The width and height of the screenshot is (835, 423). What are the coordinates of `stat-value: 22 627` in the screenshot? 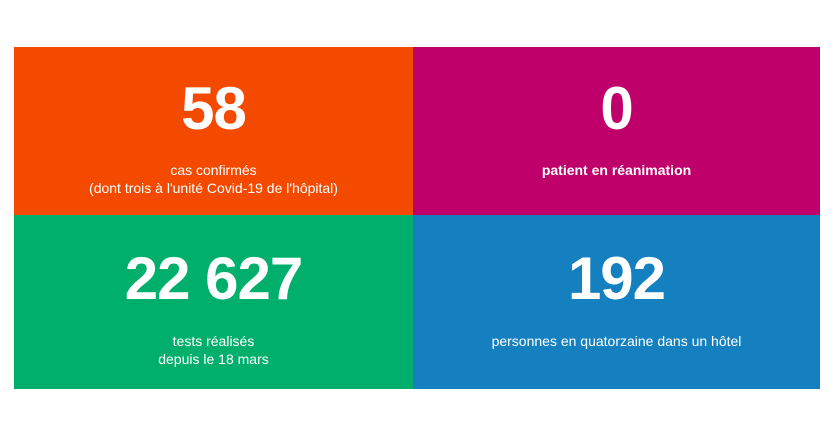 It's located at (214, 278).